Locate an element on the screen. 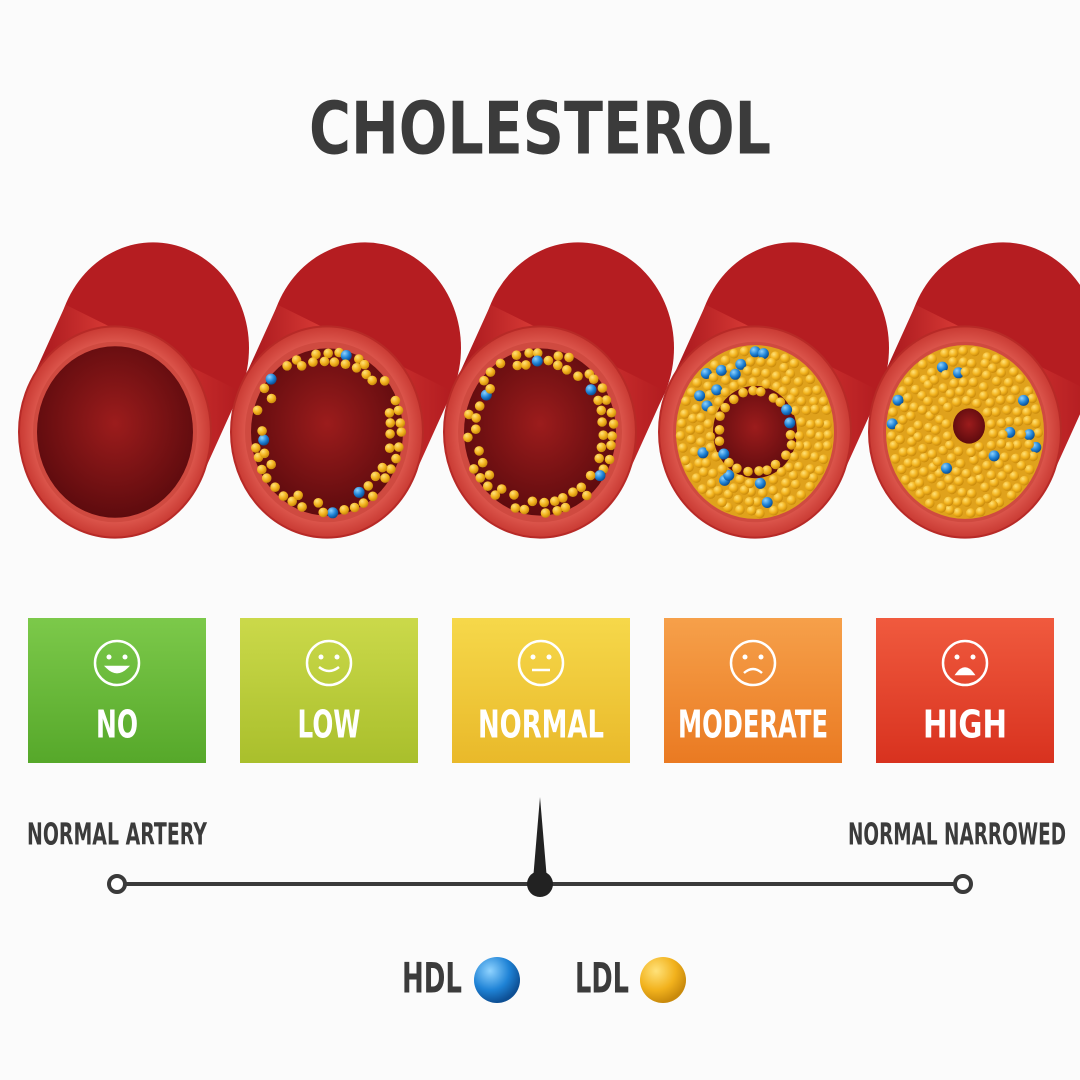 Image resolution: width=1080 pixels, height=1080 pixels. levels: NO LOW NORMAL MODERATE HIGH is located at coordinates (541, 690).